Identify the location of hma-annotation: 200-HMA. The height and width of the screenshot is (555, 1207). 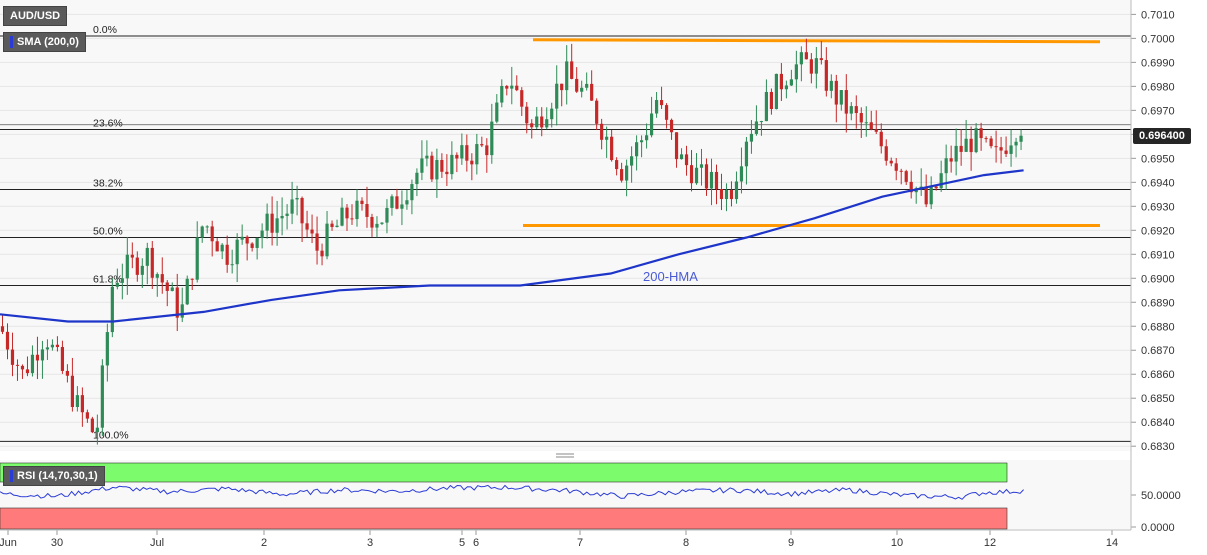
(670, 276).